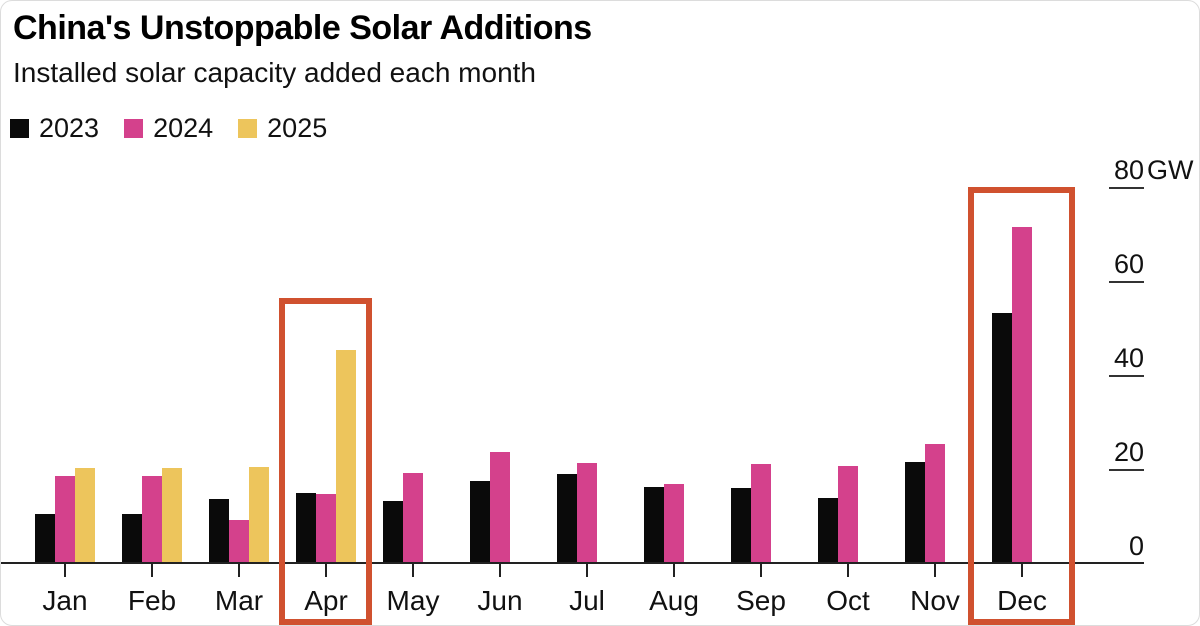 The image size is (1200, 626). What do you see at coordinates (219, 530) in the screenshot?
I see `bar-mar-2023` at bounding box center [219, 530].